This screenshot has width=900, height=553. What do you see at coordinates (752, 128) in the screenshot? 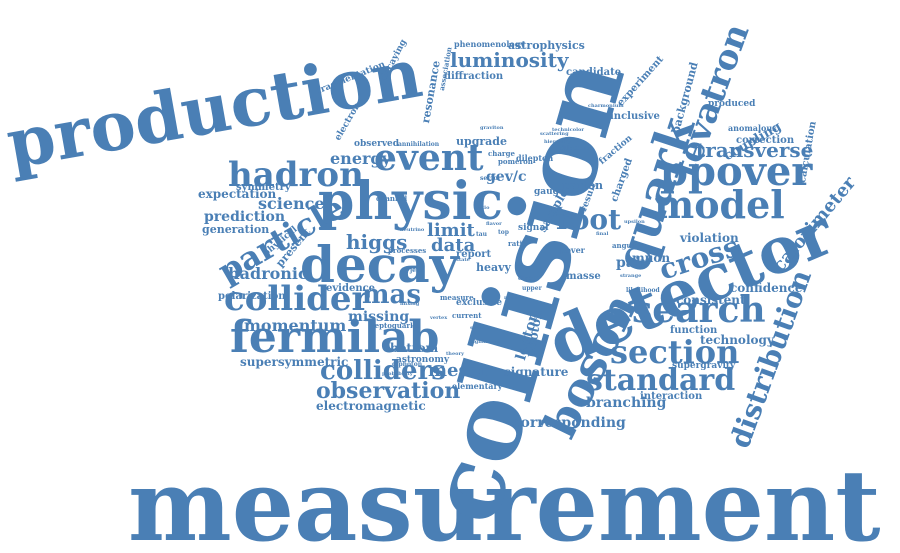
I see `word-anomalous: anomalous` at bounding box center [752, 128].